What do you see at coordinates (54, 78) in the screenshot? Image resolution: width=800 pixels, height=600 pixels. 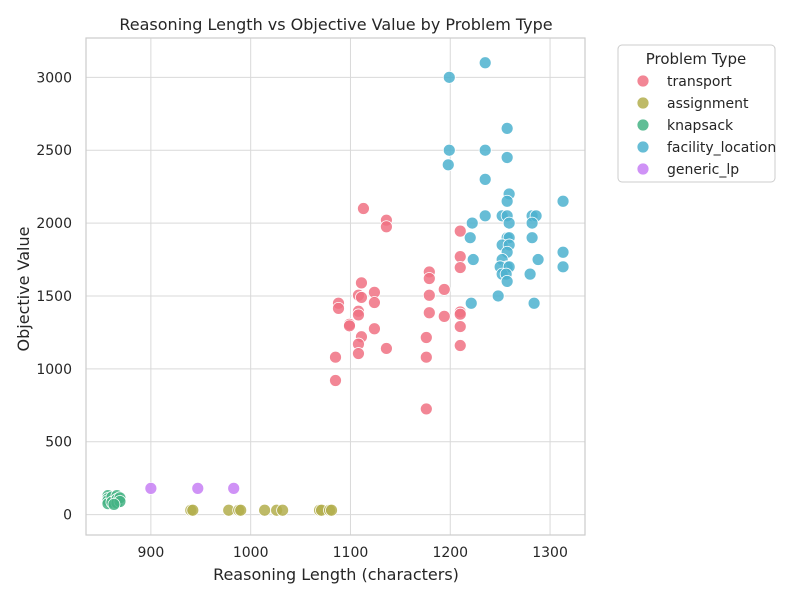 I see `y-tick-label: 3000` at bounding box center [54, 78].